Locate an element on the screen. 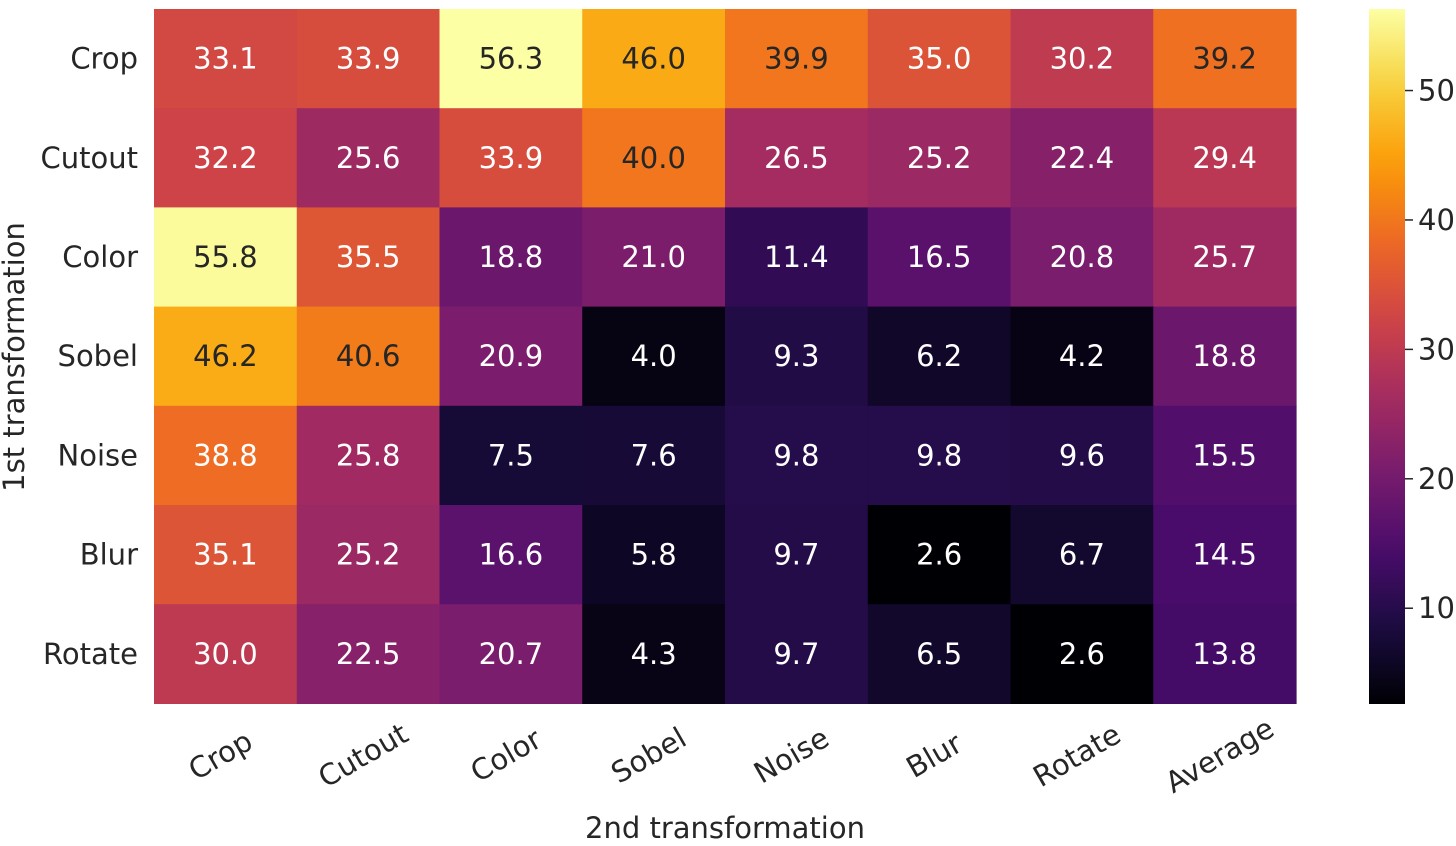  cell-value-label: 46.0 is located at coordinates (653, 59).